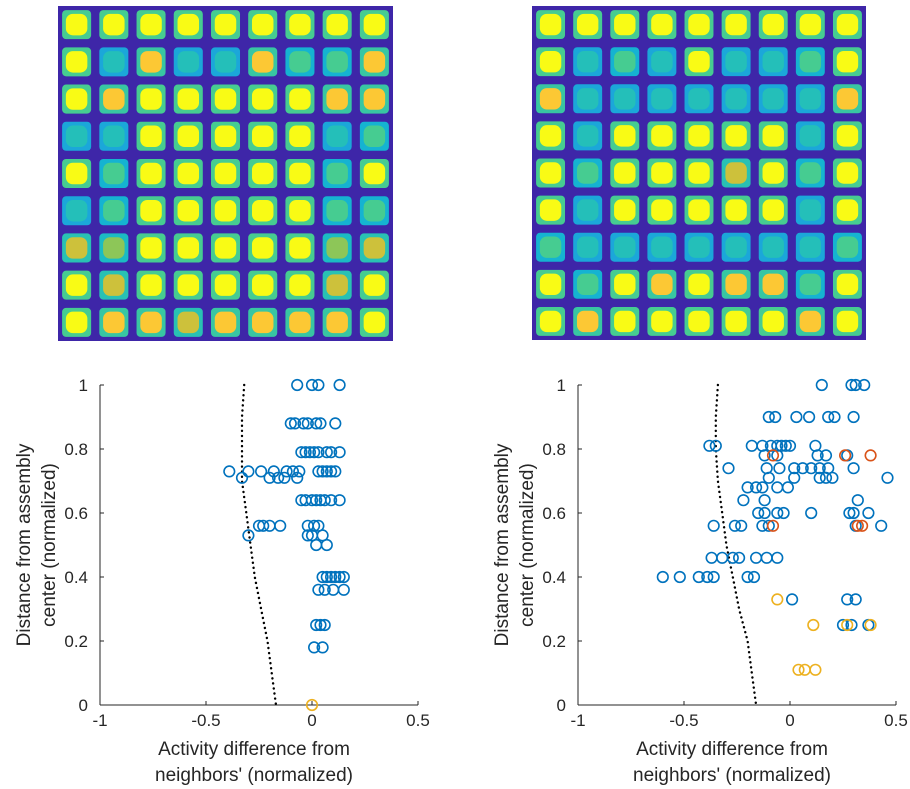 This screenshot has width=910, height=789. What do you see at coordinates (418, 720) in the screenshot?
I see `x-tick-label: 0.5` at bounding box center [418, 720].